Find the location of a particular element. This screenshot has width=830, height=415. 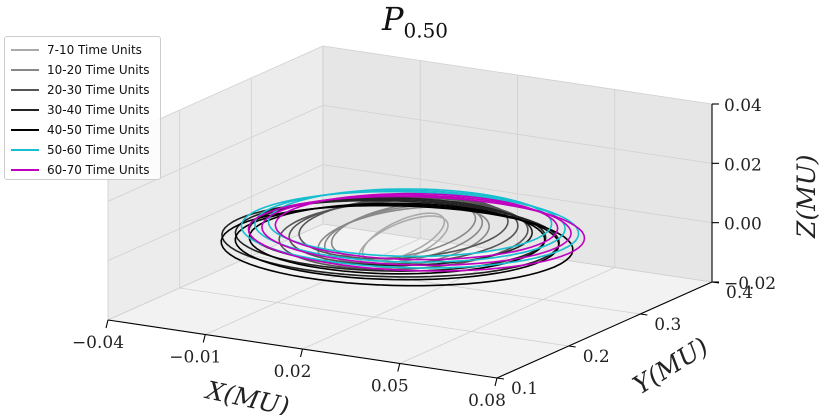

y-axis-label: Y(MU) is located at coordinates (670, 366).